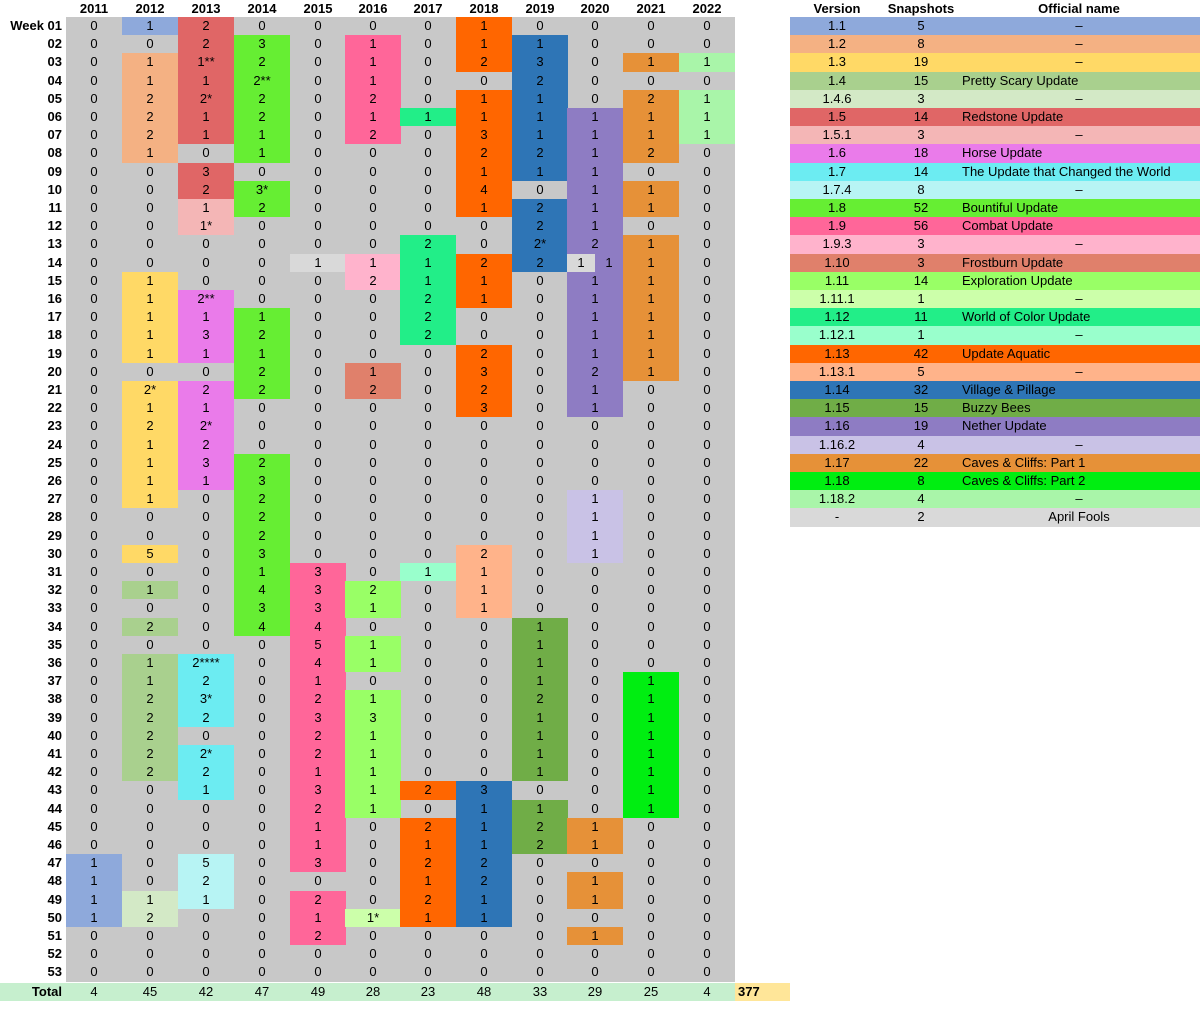 Image resolution: width=1200 pixels, height=1033 pixels. I want to click on week-label: 11, so click(55, 207).